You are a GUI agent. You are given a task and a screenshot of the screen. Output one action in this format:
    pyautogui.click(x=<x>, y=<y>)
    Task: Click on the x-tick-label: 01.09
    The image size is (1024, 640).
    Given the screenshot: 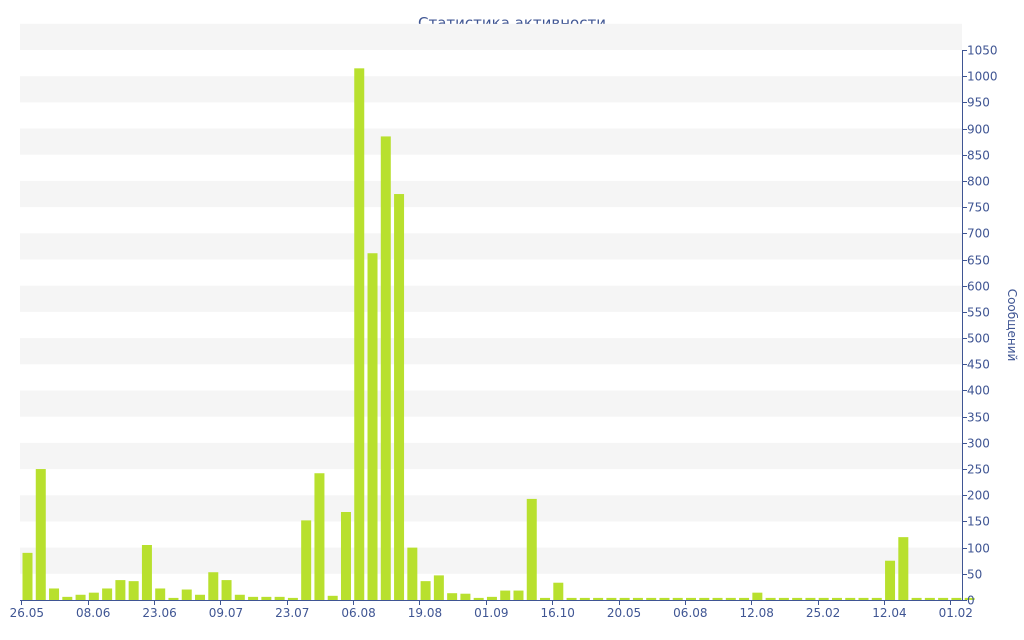 What is the action you would take?
    pyautogui.click(x=491, y=613)
    